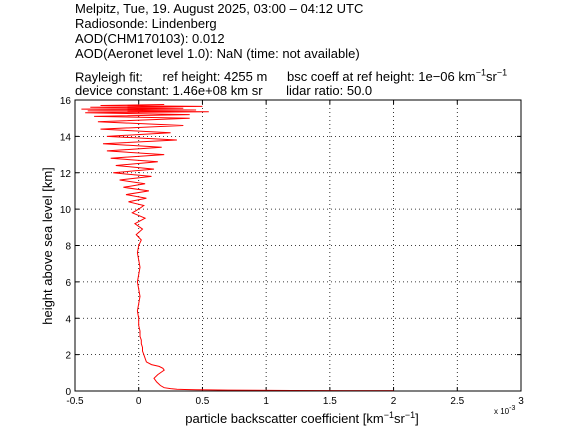  I want to click on x-tick-label: 2.5, so click(457, 401).